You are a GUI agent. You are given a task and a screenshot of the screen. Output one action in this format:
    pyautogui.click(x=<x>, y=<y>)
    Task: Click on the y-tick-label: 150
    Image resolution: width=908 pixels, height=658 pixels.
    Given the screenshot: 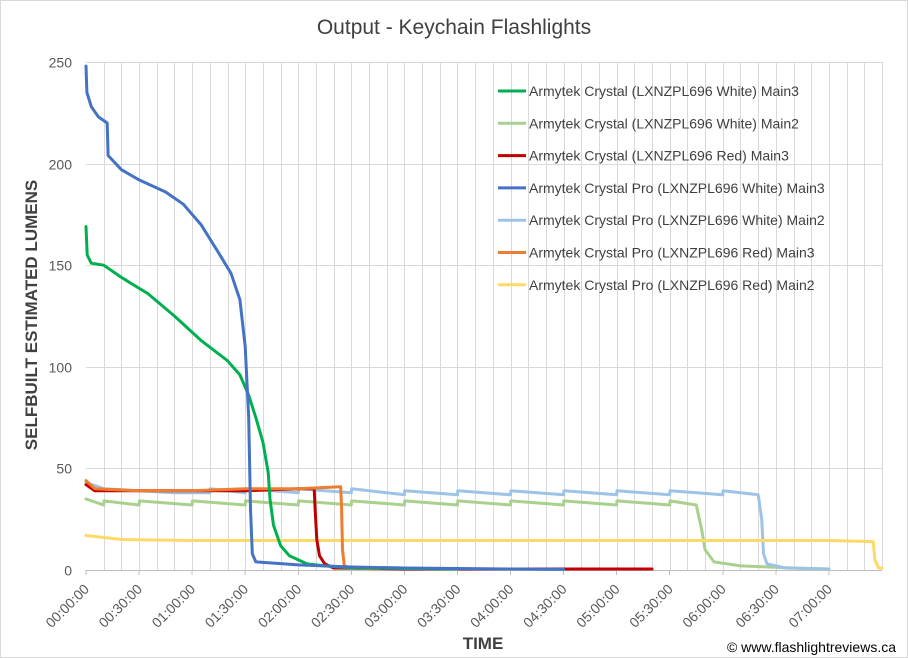 What is the action you would take?
    pyautogui.click(x=61, y=266)
    